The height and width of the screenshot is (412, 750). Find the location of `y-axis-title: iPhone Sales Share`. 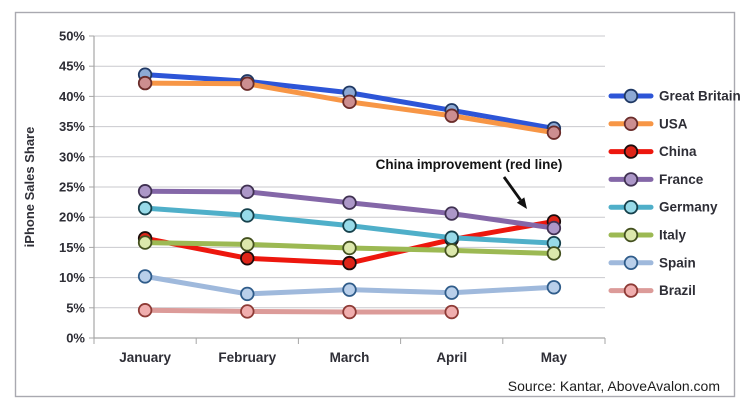

y-axis-title: iPhone Sales Share is located at coordinates (29, 187).